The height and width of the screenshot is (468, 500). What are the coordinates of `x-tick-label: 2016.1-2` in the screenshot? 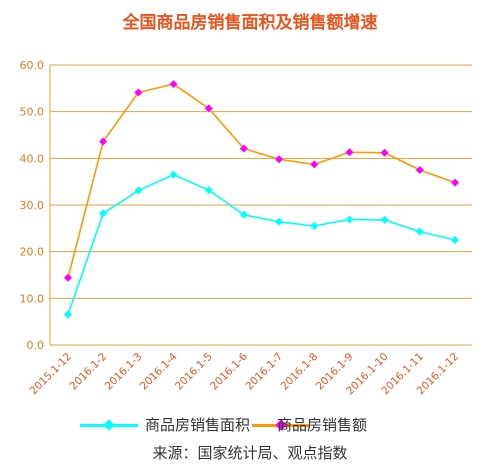 It's located at (88, 372).